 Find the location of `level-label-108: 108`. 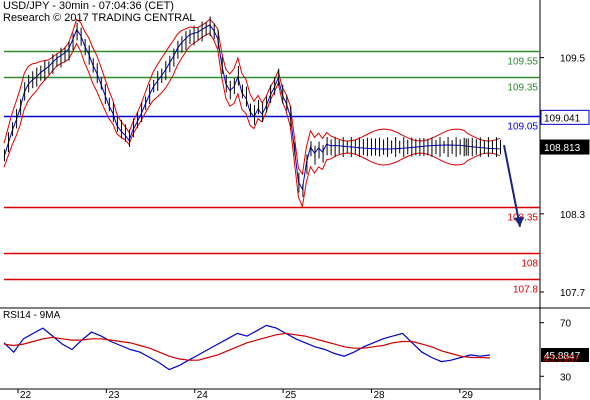

level-label-108: 108 is located at coordinates (529, 264).